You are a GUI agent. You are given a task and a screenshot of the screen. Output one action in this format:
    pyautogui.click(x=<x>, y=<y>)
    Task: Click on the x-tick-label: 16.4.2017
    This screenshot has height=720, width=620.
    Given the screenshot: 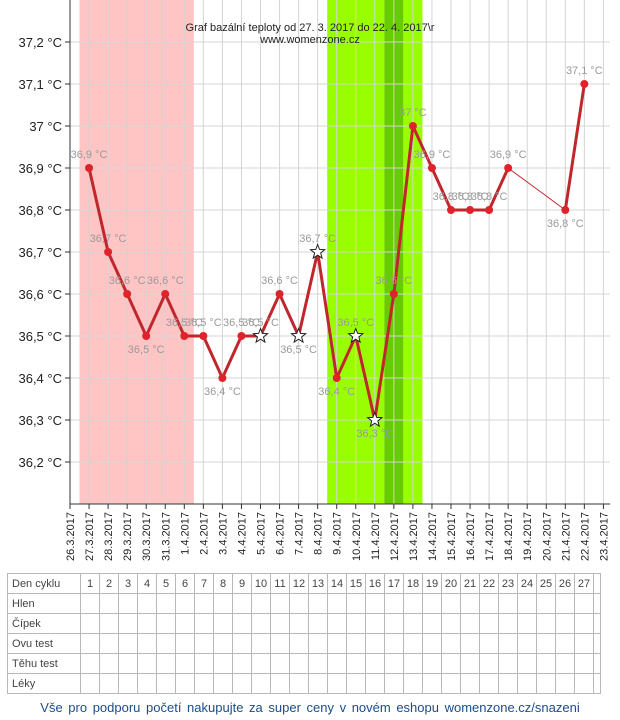 What is the action you would take?
    pyautogui.click(x=471, y=536)
    